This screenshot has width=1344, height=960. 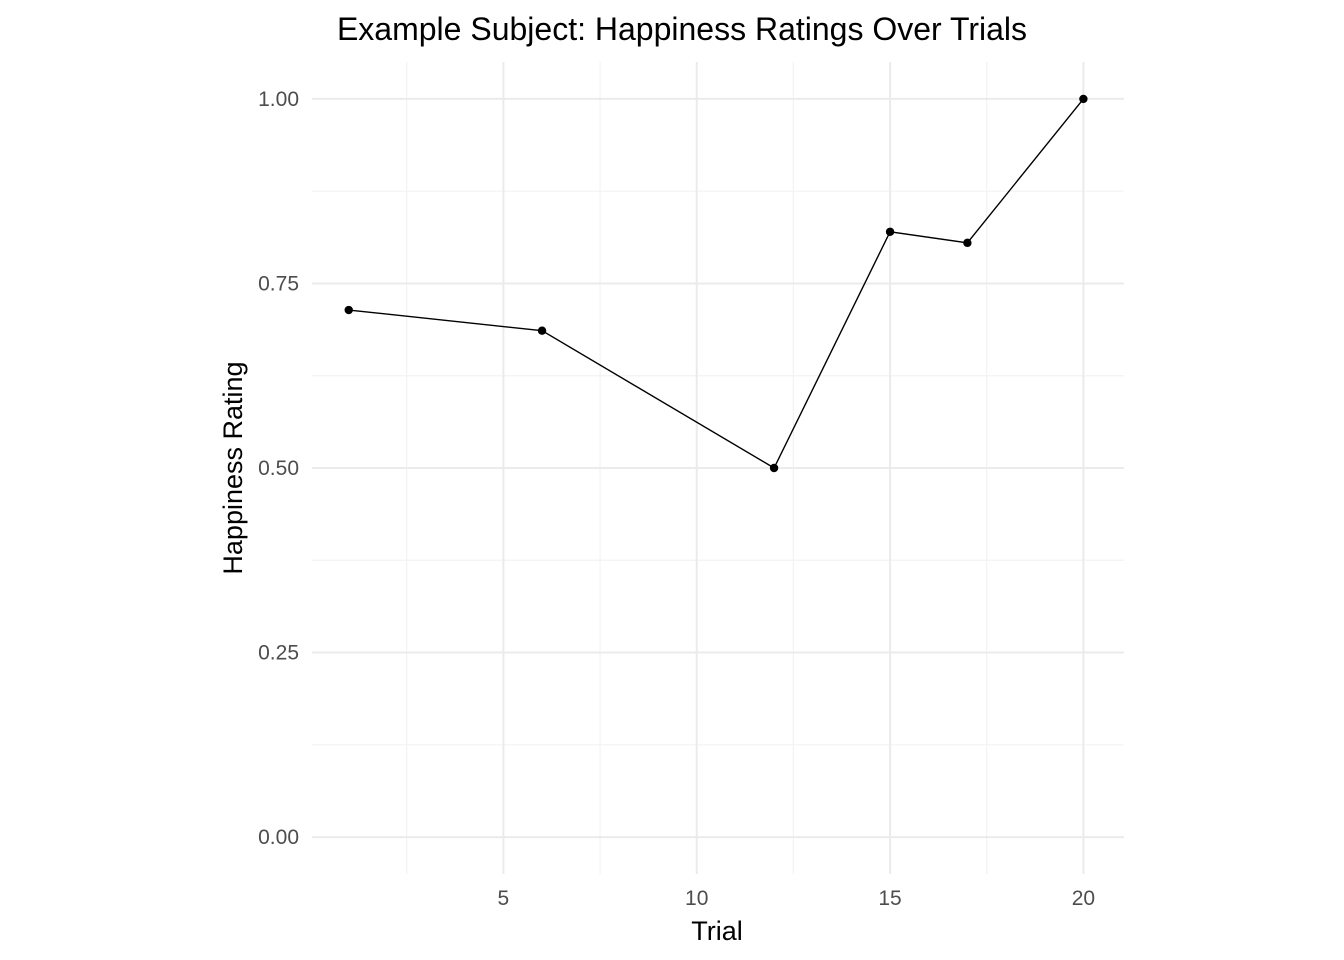 I want to click on y-axis-tick-labels: 0.00 0.25 0.50 0.75 1.00, so click(x=278, y=468).